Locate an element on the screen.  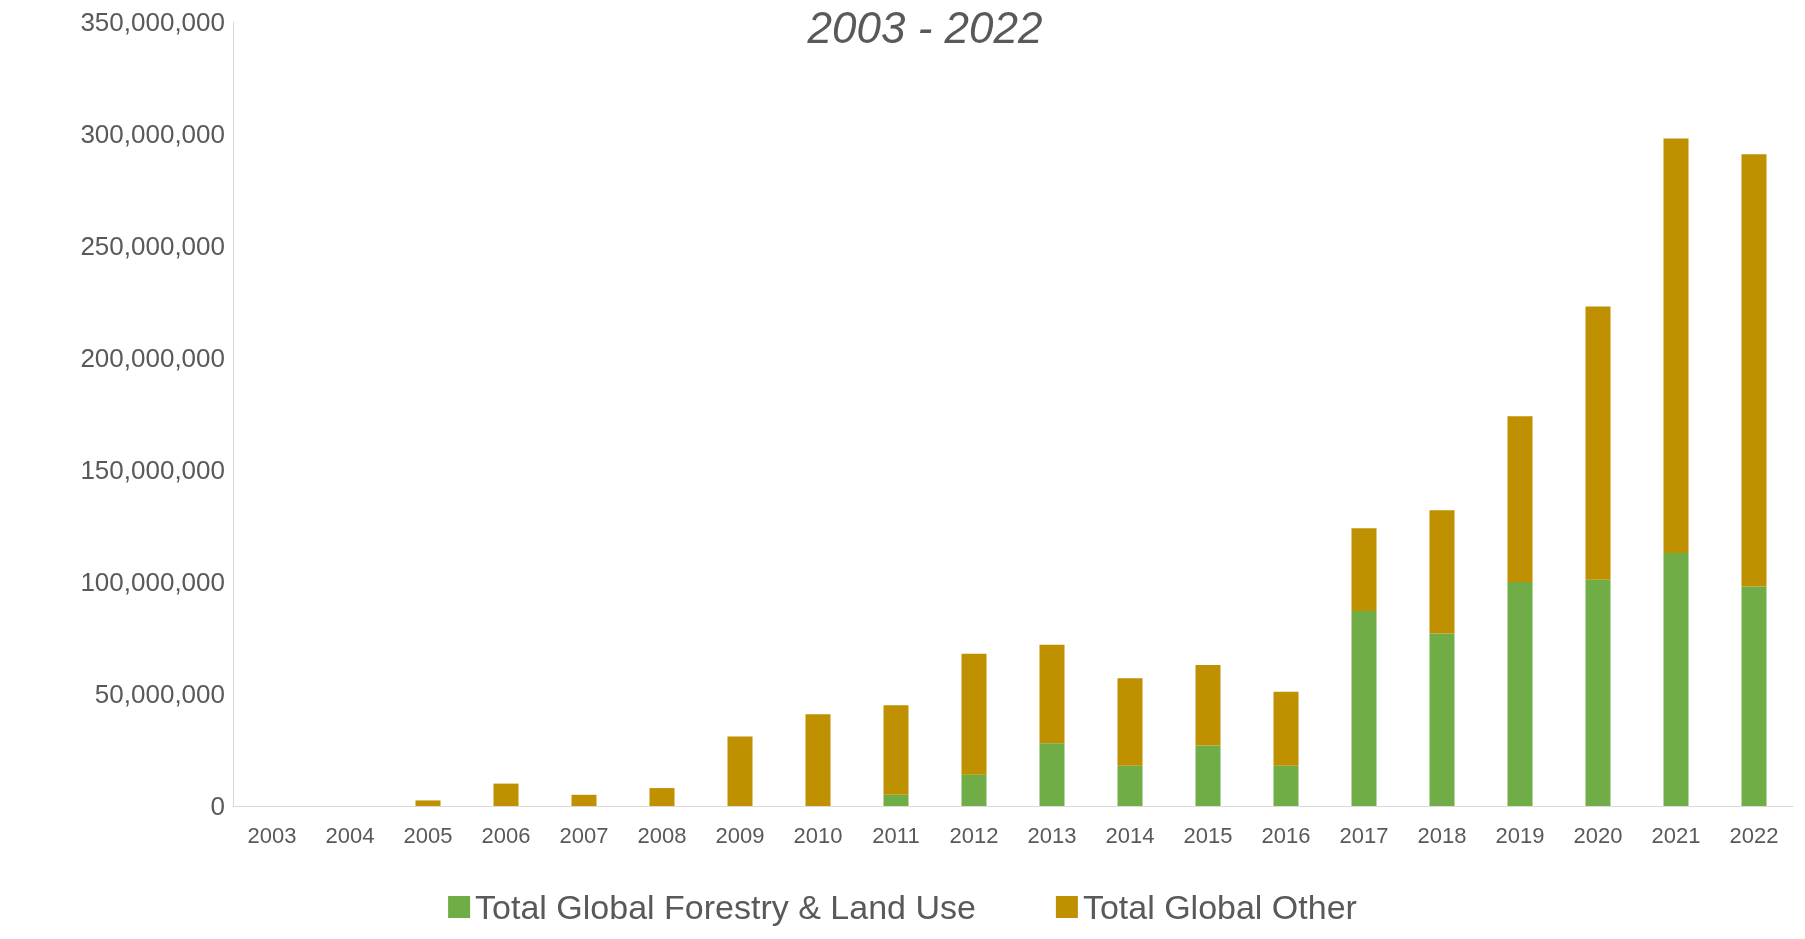
x-tick-label: 2015 is located at coordinates (1208, 835).